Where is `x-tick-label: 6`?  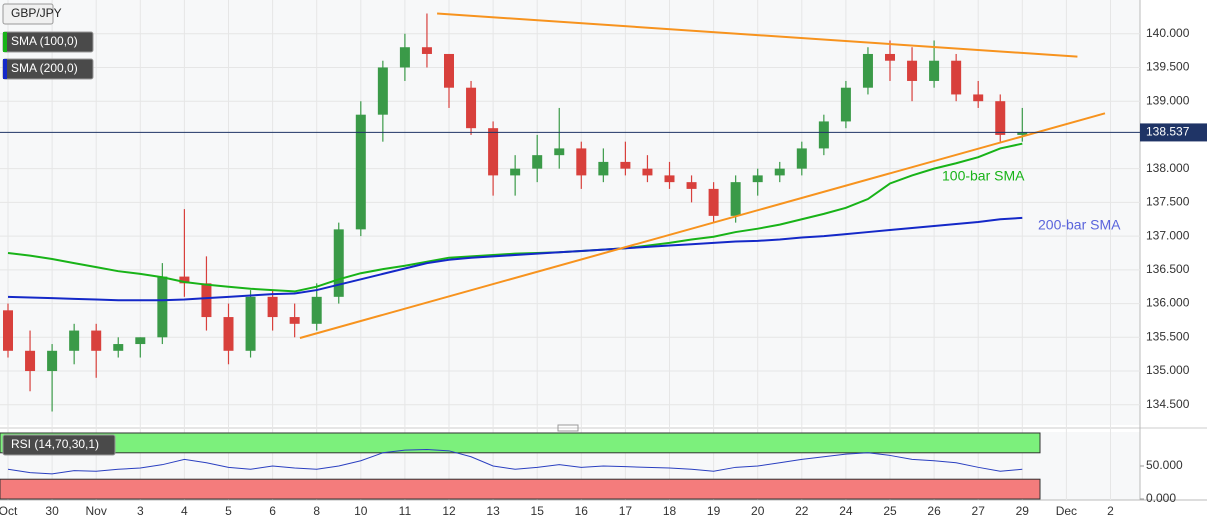 x-tick-label: 6 is located at coordinates (272, 511).